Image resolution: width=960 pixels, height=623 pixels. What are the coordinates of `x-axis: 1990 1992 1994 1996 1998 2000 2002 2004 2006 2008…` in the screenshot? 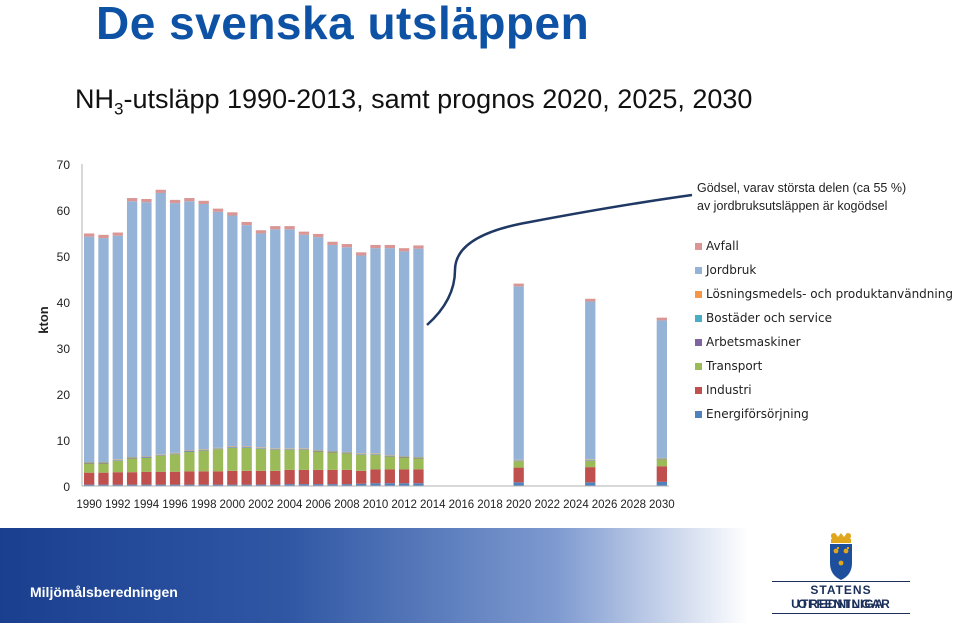 It's located at (375, 498).